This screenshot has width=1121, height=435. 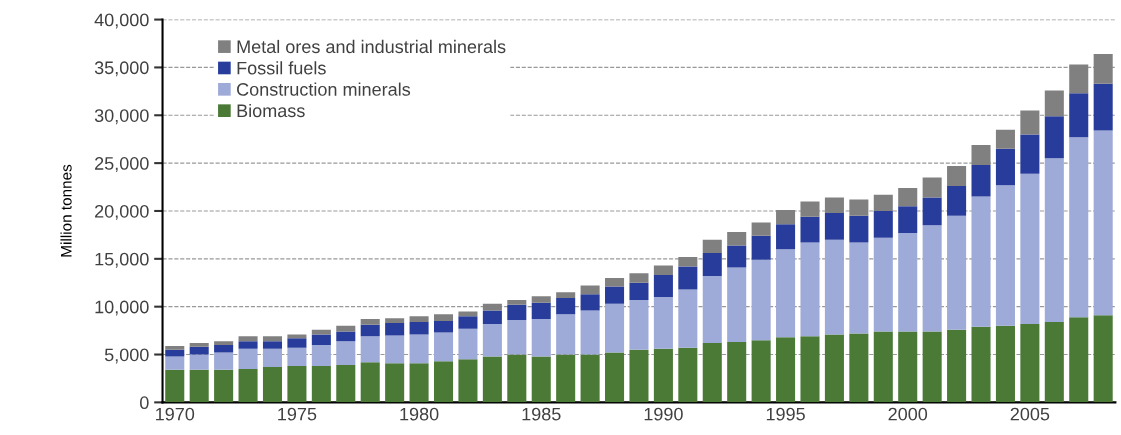 What do you see at coordinates (126, 356) in the screenshot?
I see `y-tick-label: 5,000` at bounding box center [126, 356].